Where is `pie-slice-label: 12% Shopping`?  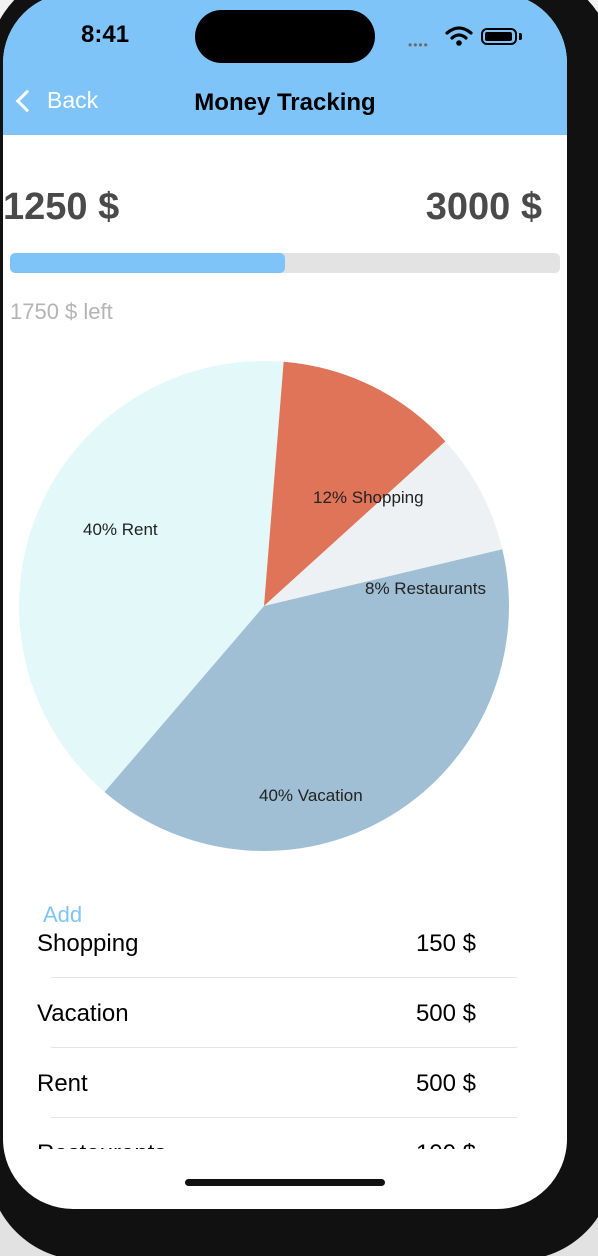
pie-slice-label: 12% Shopping is located at coordinates (368, 497).